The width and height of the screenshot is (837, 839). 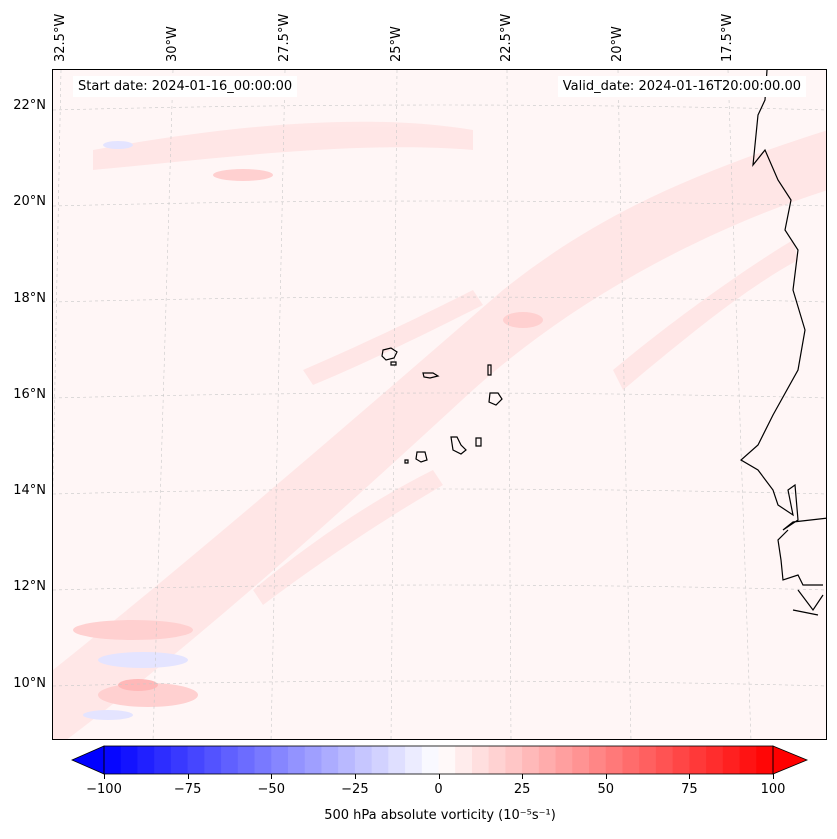 What do you see at coordinates (29, 490) in the screenshot?
I see `lat-label: 14°N` at bounding box center [29, 490].